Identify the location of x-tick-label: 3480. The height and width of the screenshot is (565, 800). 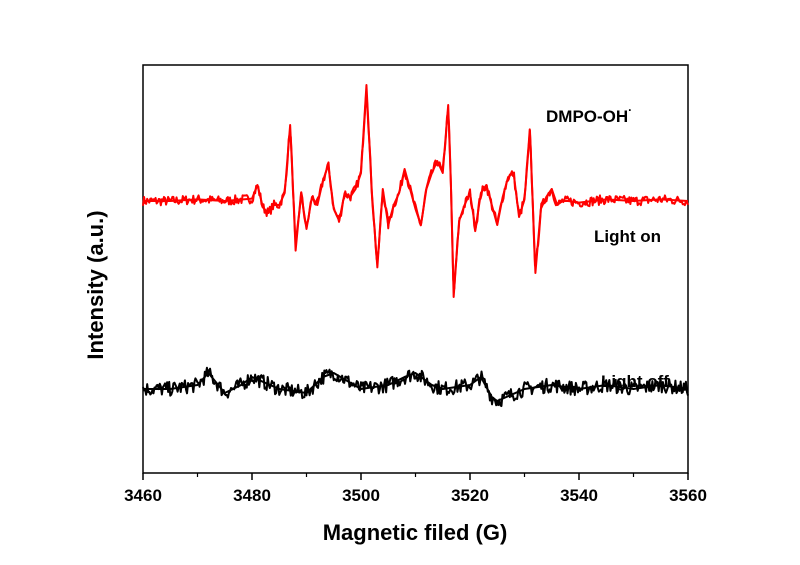
(252, 495).